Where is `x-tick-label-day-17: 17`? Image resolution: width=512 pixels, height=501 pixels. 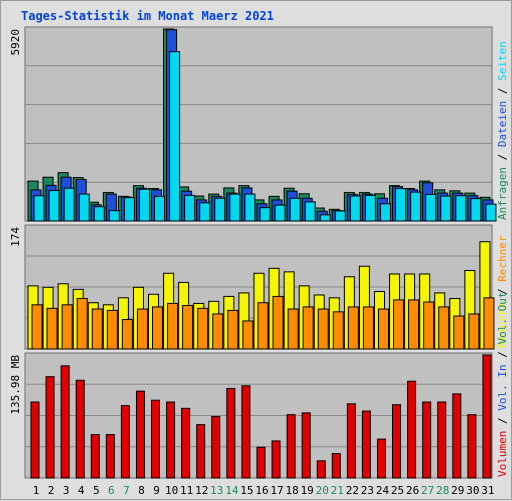 x-tick-label-day-17: 17 is located at coordinates (276, 490).